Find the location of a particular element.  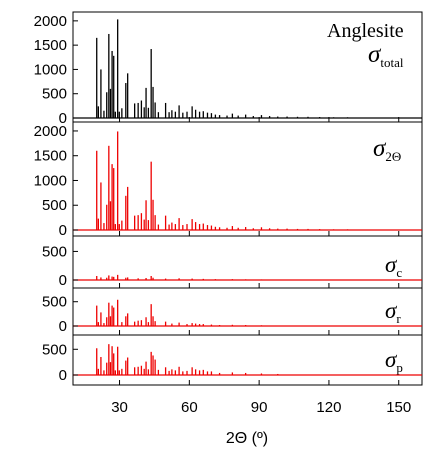

x-tick-label: 30 is located at coordinates (119, 407).